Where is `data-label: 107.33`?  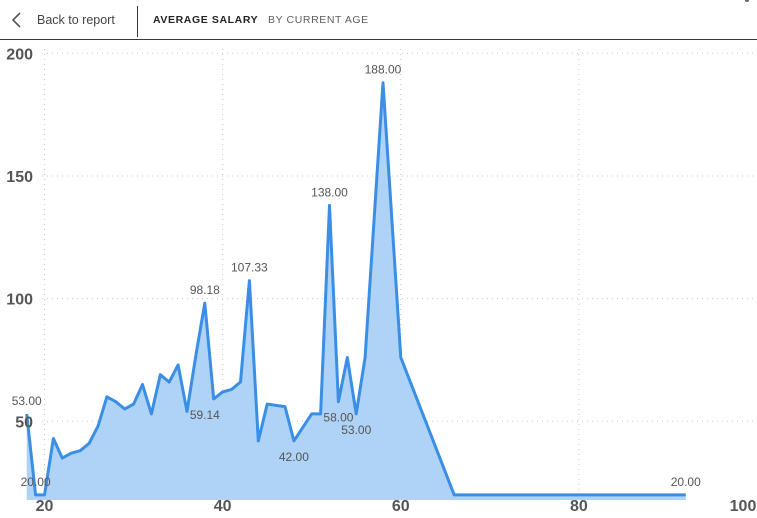
data-label: 107.33 is located at coordinates (249, 268).